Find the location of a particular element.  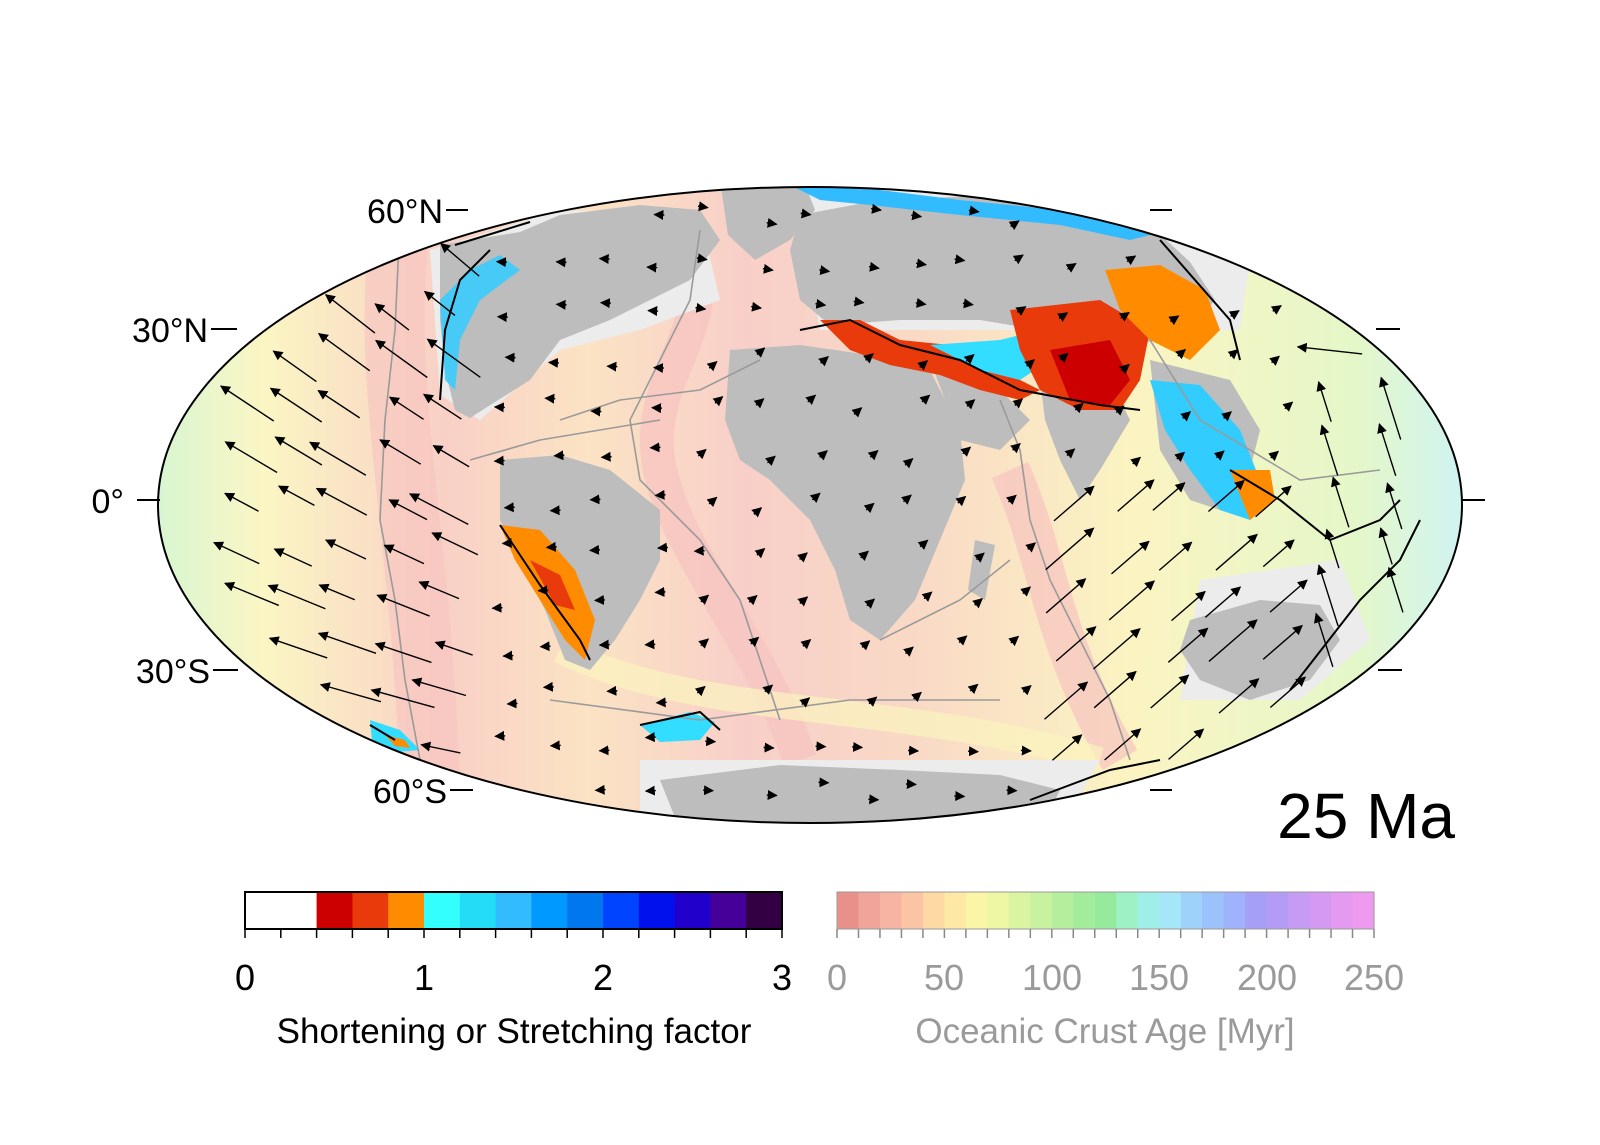

age-tick-150: 150 is located at coordinates (1159, 977).